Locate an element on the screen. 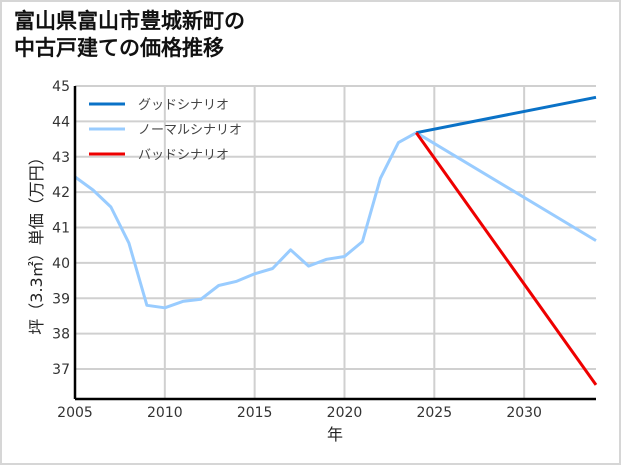 The height and width of the screenshot is (465, 621). y-tick-label: 39 is located at coordinates (61, 299).